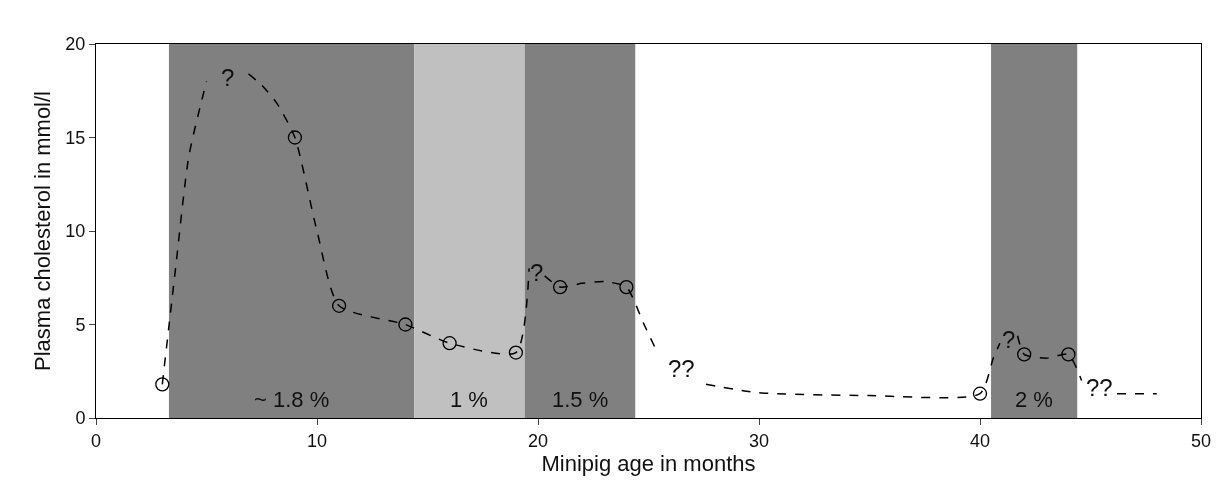  I want to click on y-tick-label: 15, so click(75, 137).